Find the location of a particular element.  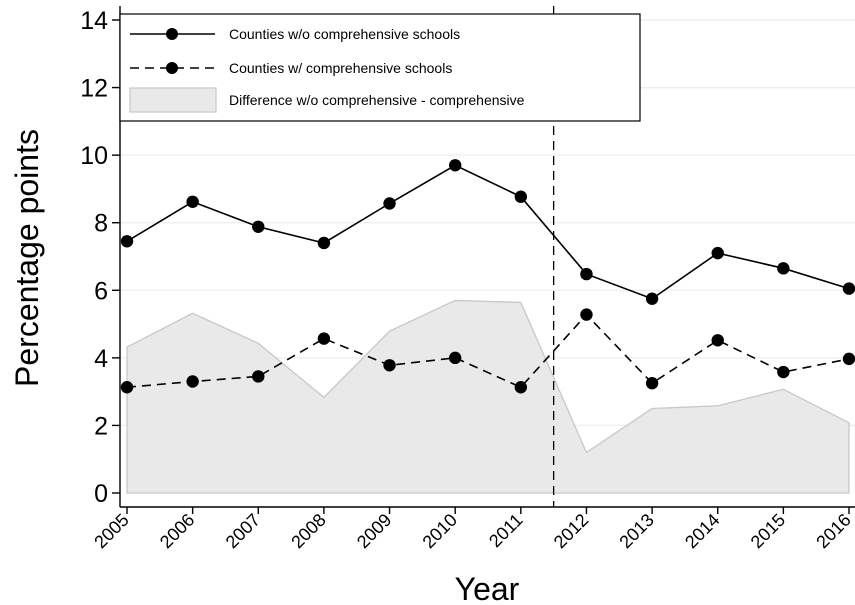

y-tick-label-6: 6 is located at coordinates (101, 291).